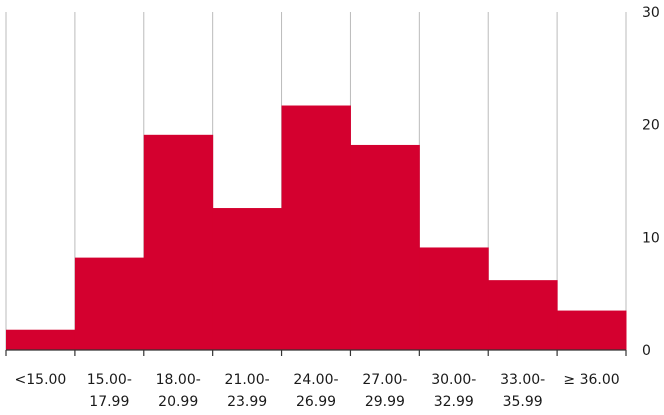 This screenshot has width=664, height=415. What do you see at coordinates (591, 380) in the screenshot?
I see `x-tick-label: ≥ 36.00` at bounding box center [591, 380].